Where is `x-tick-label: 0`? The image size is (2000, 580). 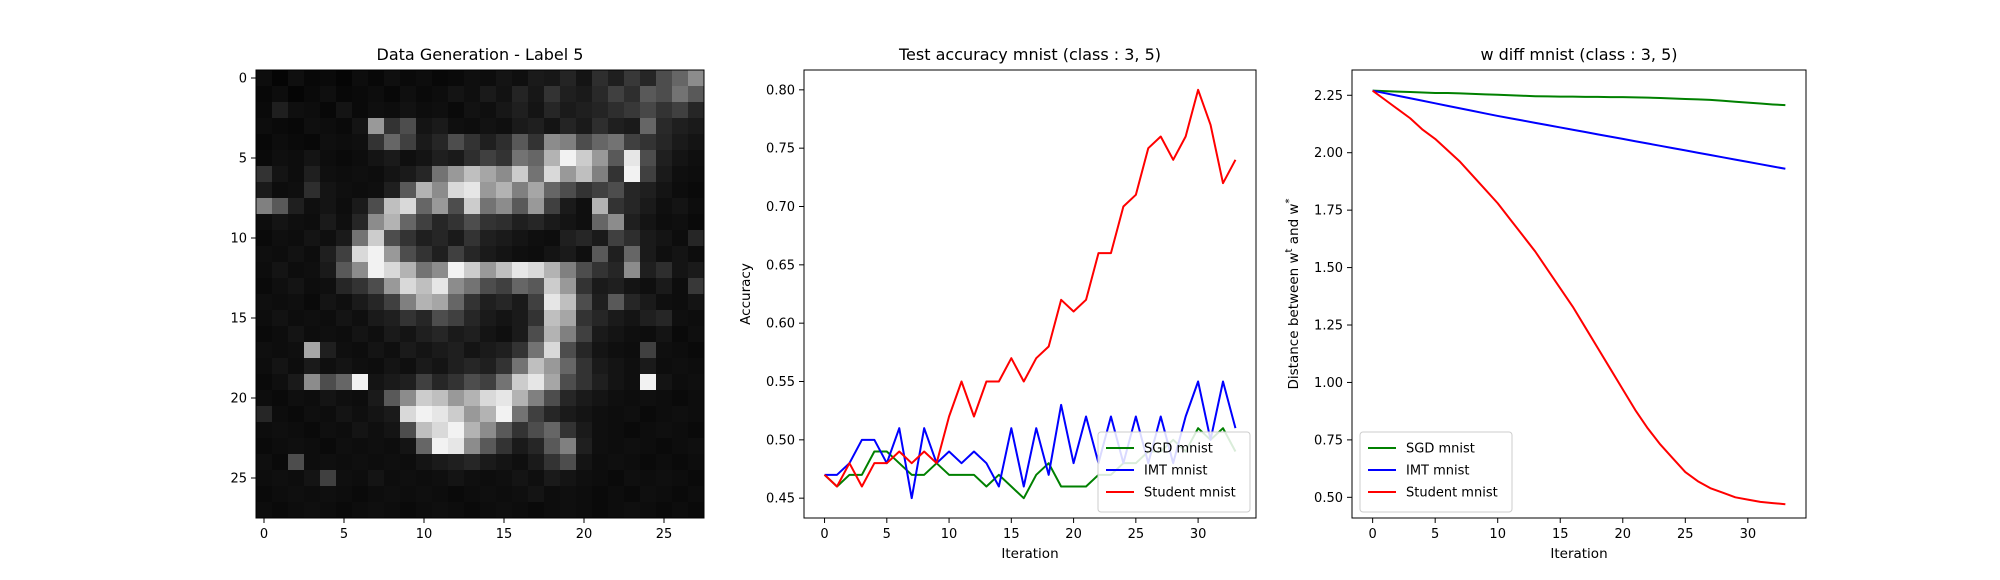 x-tick-label: 0 is located at coordinates (264, 534).